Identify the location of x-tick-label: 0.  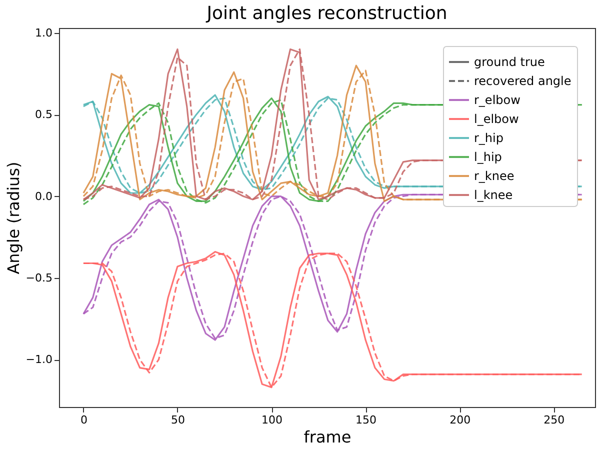
(84, 420).